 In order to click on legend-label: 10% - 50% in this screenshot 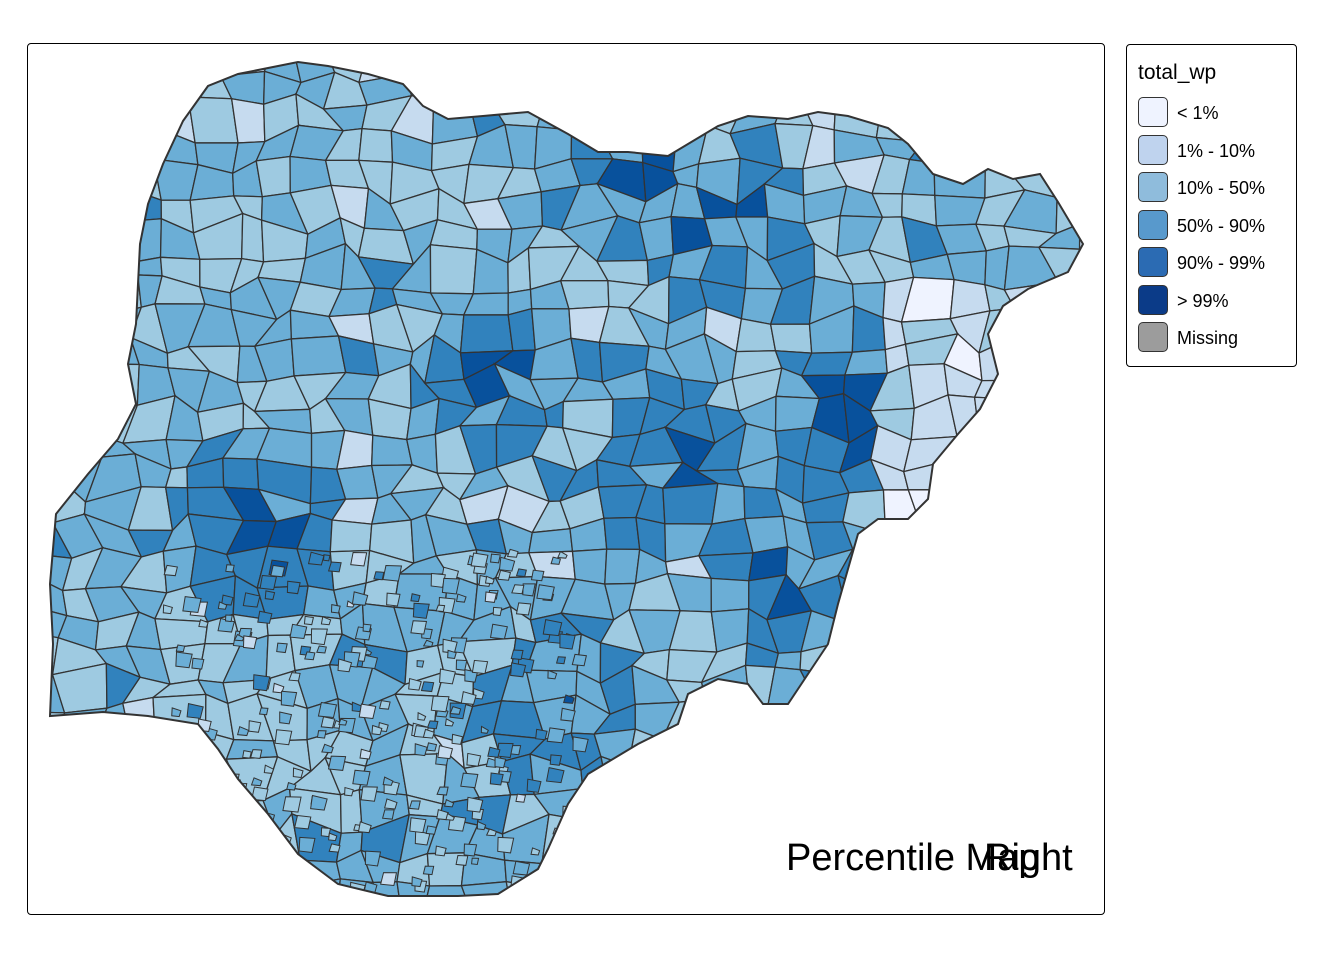, I will do `click(1221, 188)`.